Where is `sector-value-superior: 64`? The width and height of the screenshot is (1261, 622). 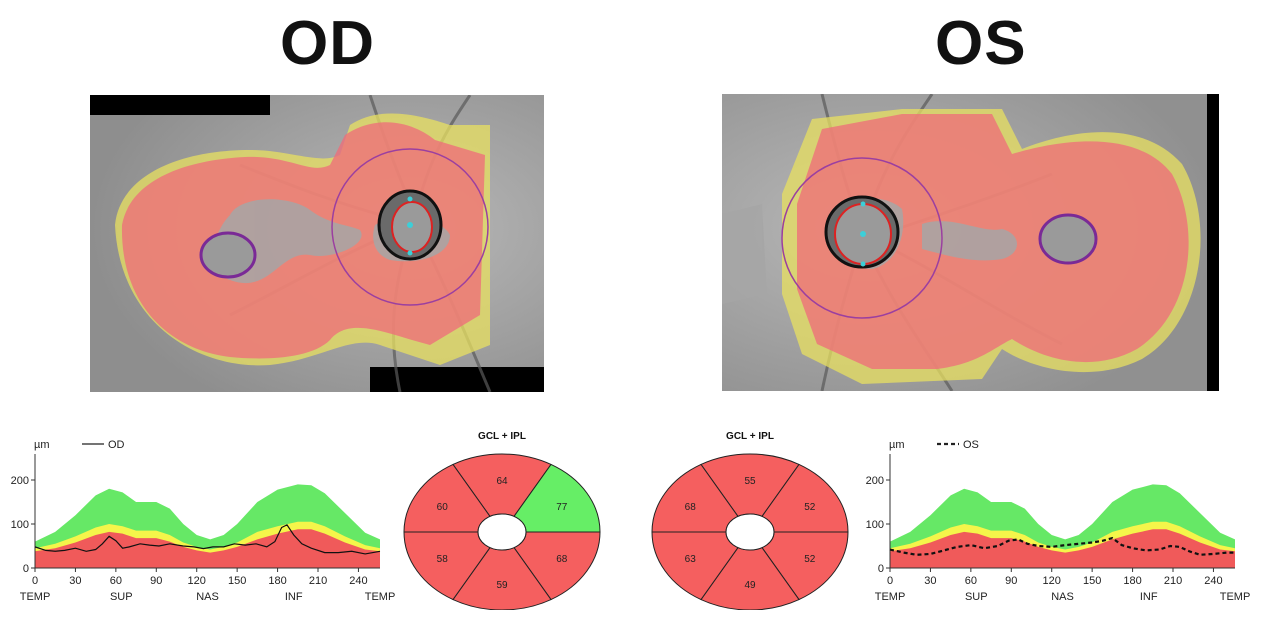
sector-value-superior: 64 is located at coordinates (502, 481).